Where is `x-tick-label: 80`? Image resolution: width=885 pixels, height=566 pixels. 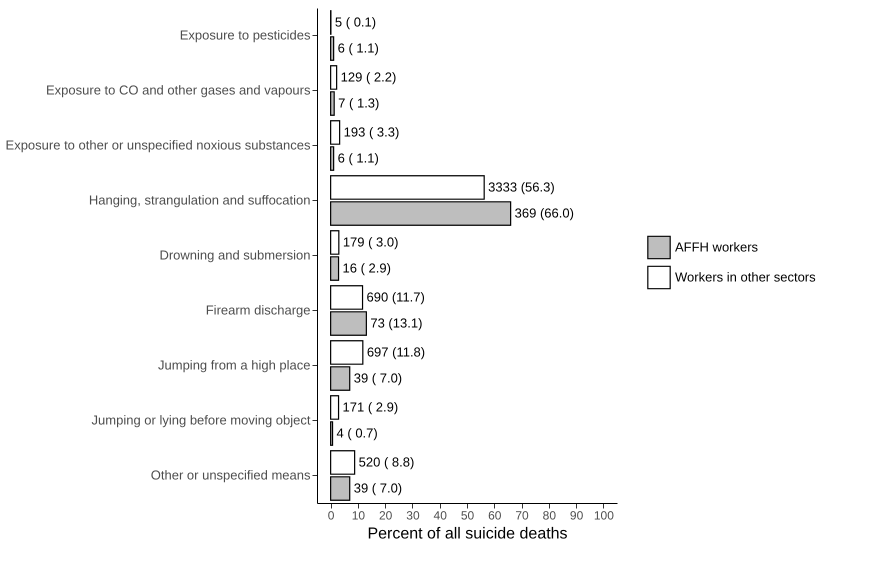 x-tick-label: 80 is located at coordinates (549, 515).